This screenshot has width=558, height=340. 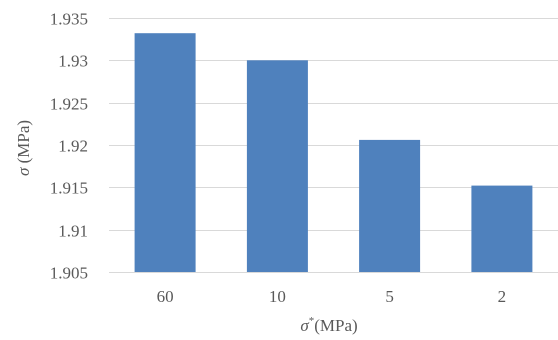 I want to click on x-tick-label: 5, so click(x=389, y=296).